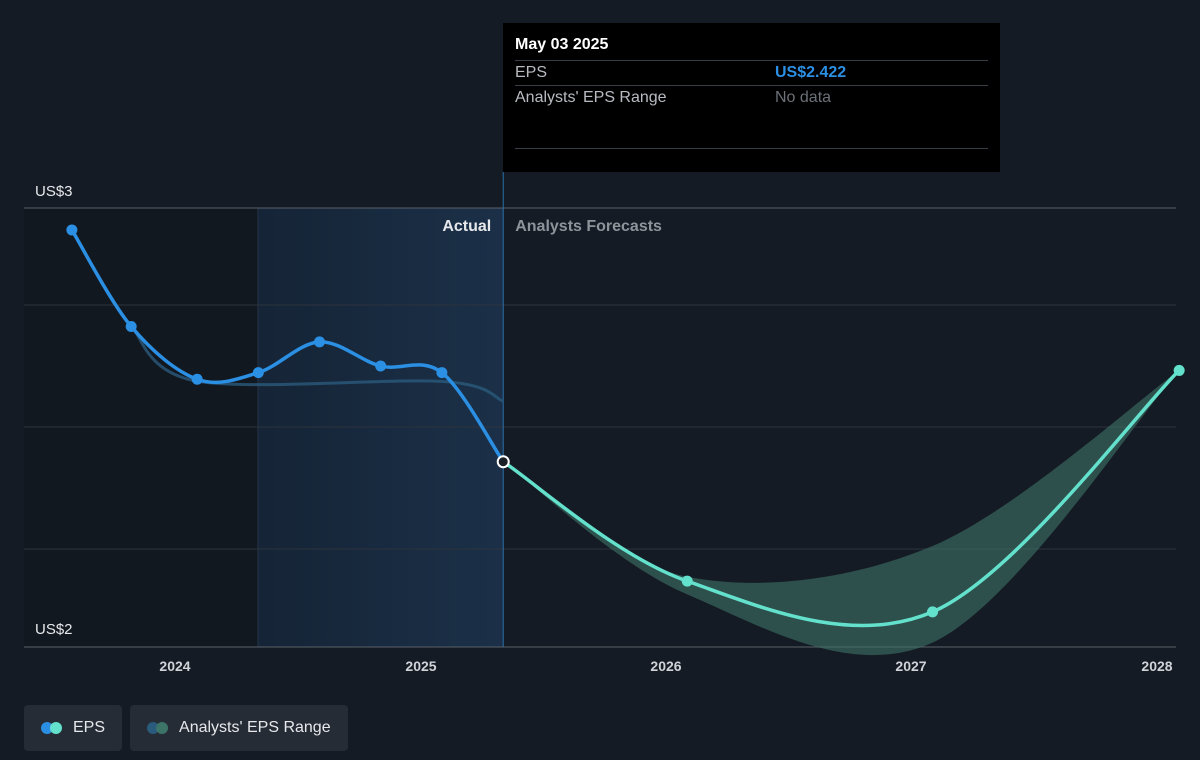 The width and height of the screenshot is (1200, 760). What do you see at coordinates (588, 226) in the screenshot?
I see `forecast-label: Analysts Forecasts` at bounding box center [588, 226].